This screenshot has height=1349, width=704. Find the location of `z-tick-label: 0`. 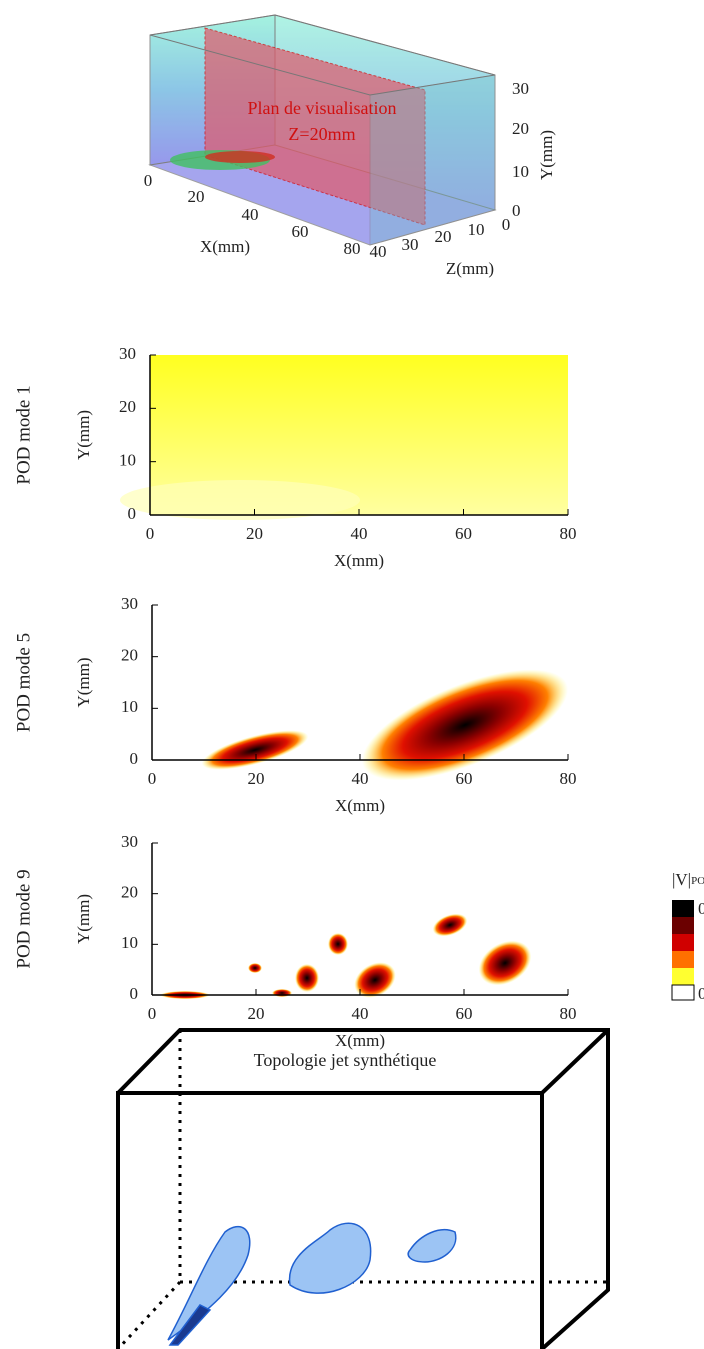

z-tick-label: 0 is located at coordinates (506, 224).